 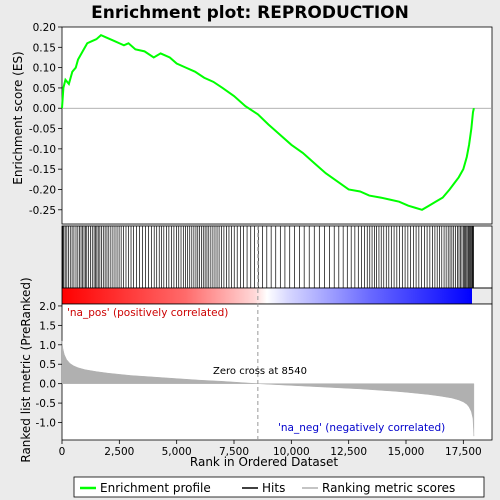 I want to click on es-y-tick-label: 0.10, so click(x=44, y=69).